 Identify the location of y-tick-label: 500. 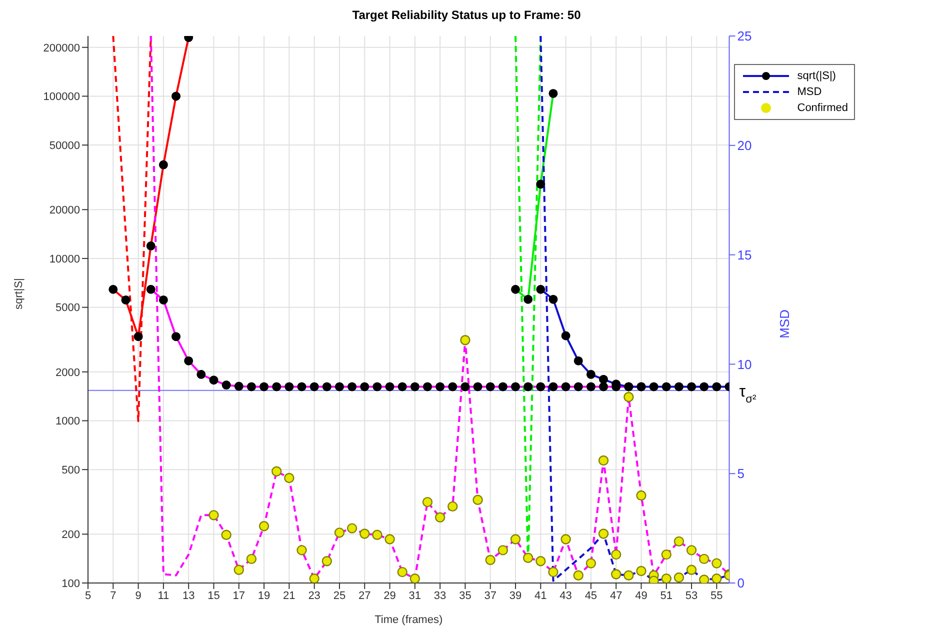
(71, 470).